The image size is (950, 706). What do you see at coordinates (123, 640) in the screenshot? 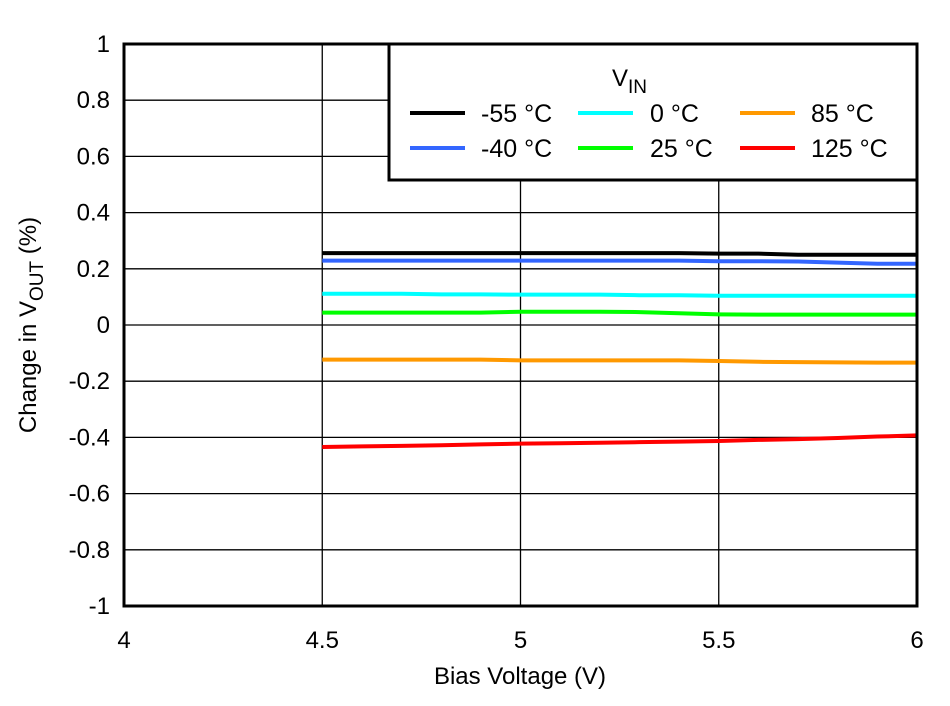
I see `x-tick-label: 4` at bounding box center [123, 640].